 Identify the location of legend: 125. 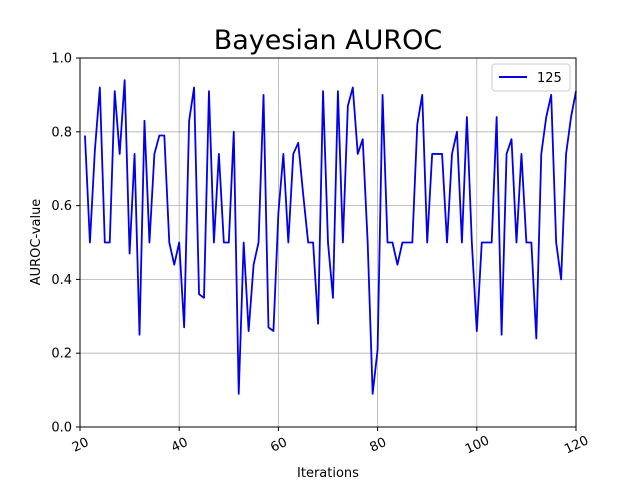
(531, 77).